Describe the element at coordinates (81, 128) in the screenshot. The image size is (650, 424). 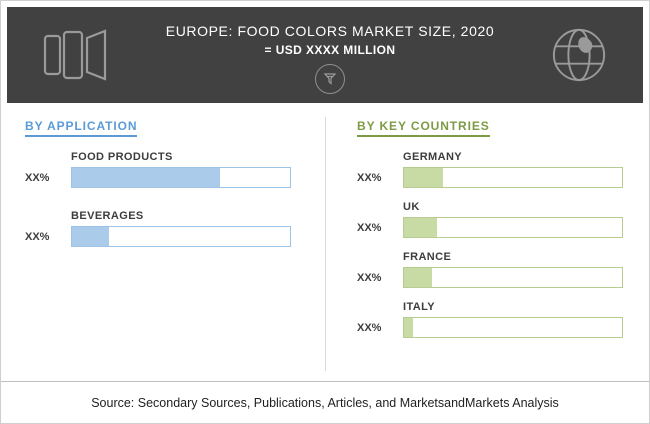
I see `by-application-heading: BY APPLICATION` at that location.